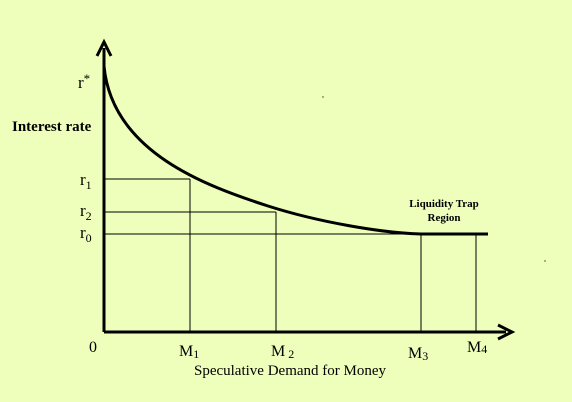  I want to click on y-marker-r2: r2, so click(86, 212).